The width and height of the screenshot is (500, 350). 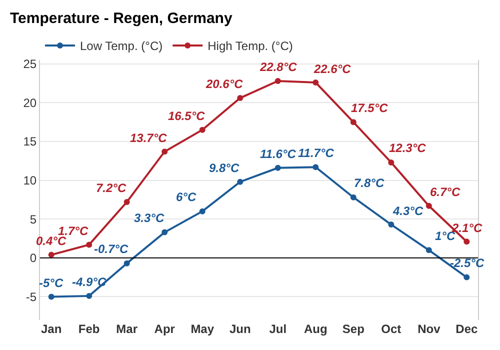 I want to click on data-label: 12.3°C, so click(x=407, y=148).